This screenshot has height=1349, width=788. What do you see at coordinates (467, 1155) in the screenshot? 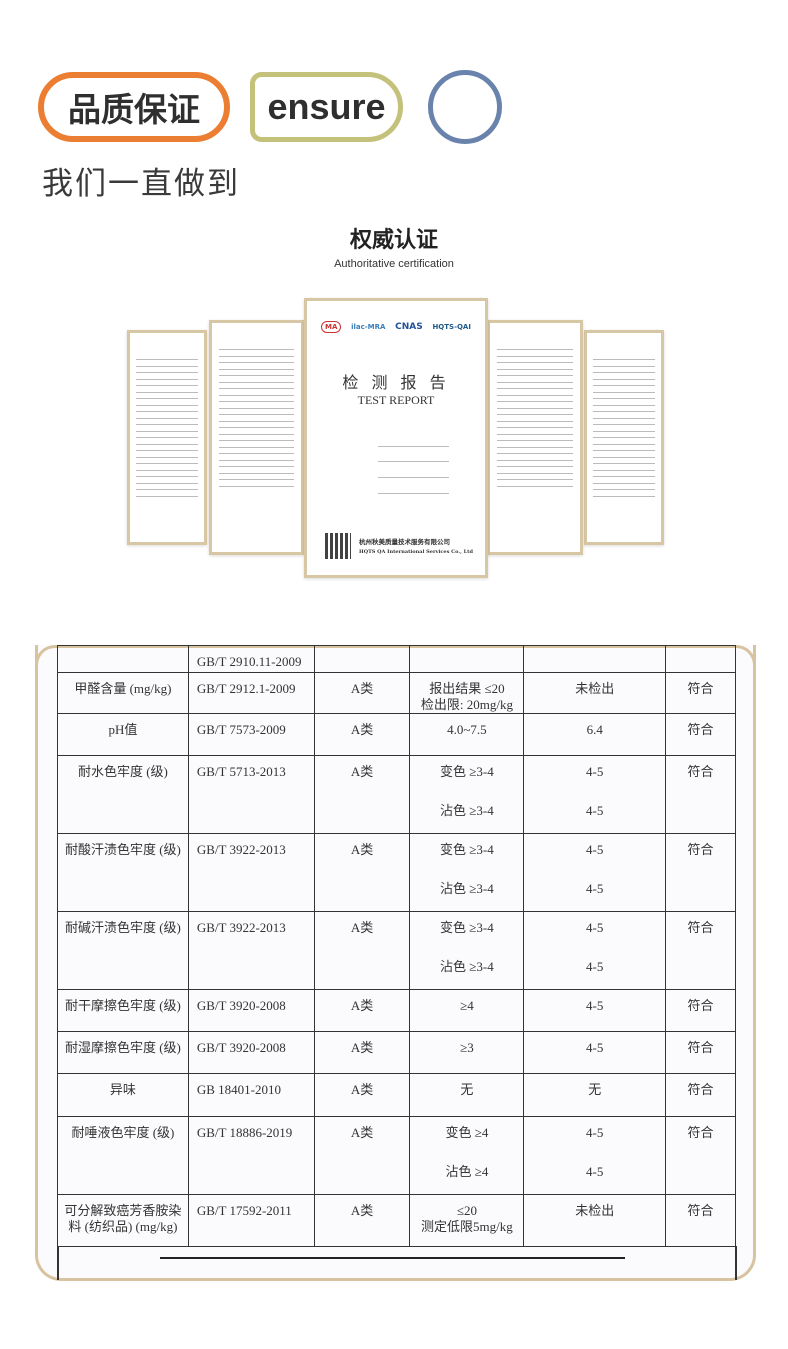
I see `cell-requirement: 变色 ≥4 沾色 ≥4` at bounding box center [467, 1155].